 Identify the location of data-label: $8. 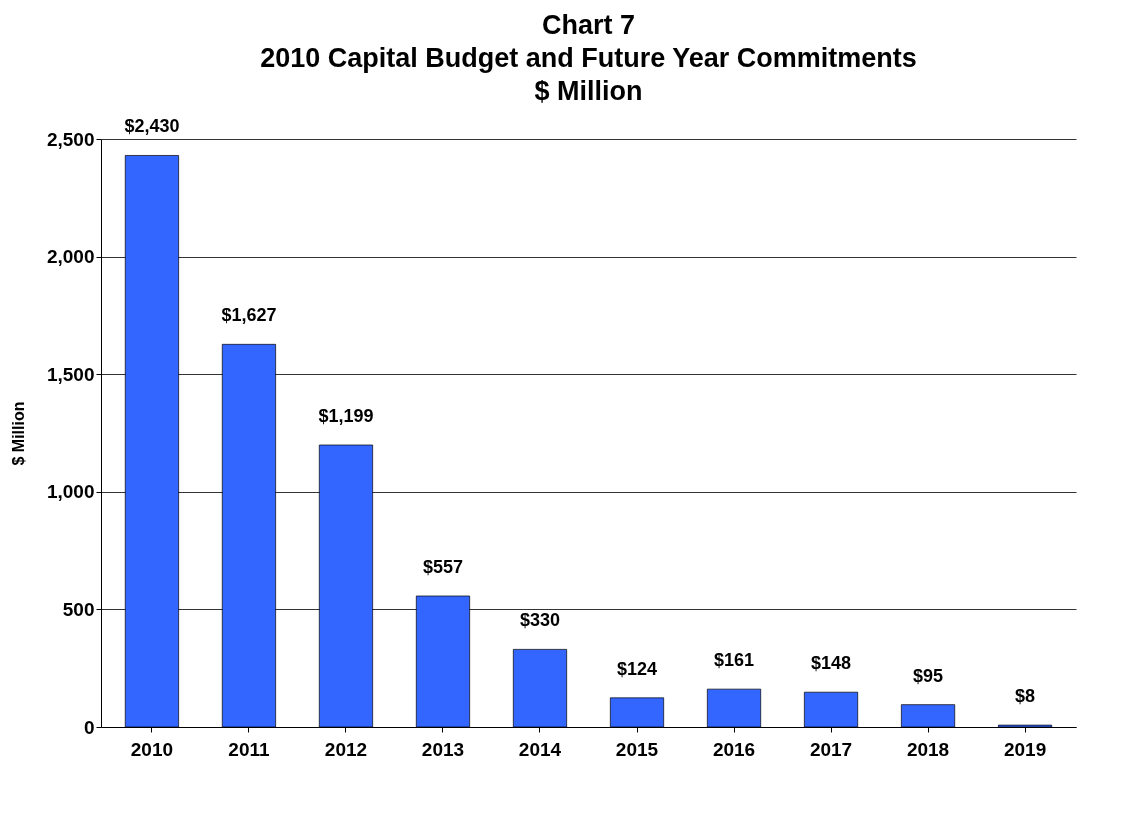
(1025, 696).